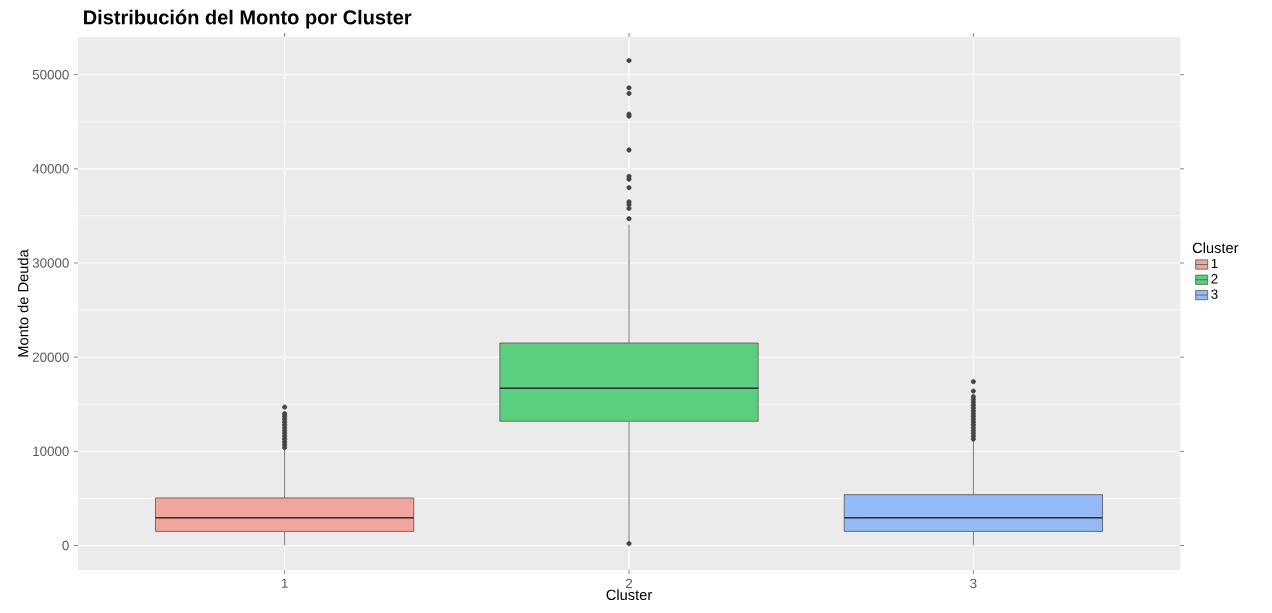 This screenshot has width=1272, height=613. Describe the element at coordinates (1214, 263) in the screenshot. I see `legend-label: 1` at that location.